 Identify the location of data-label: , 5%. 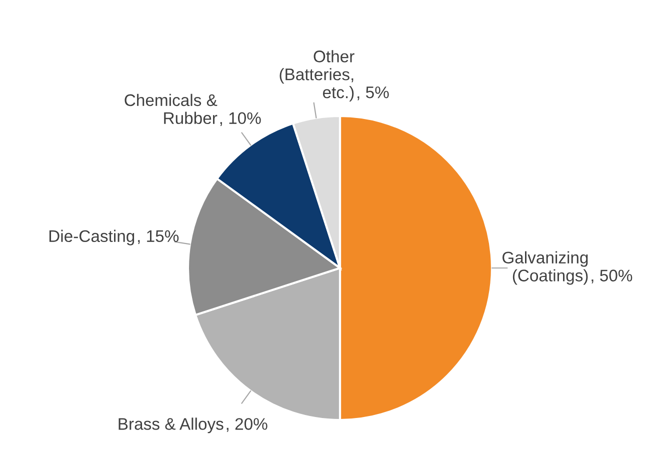
(373, 93).